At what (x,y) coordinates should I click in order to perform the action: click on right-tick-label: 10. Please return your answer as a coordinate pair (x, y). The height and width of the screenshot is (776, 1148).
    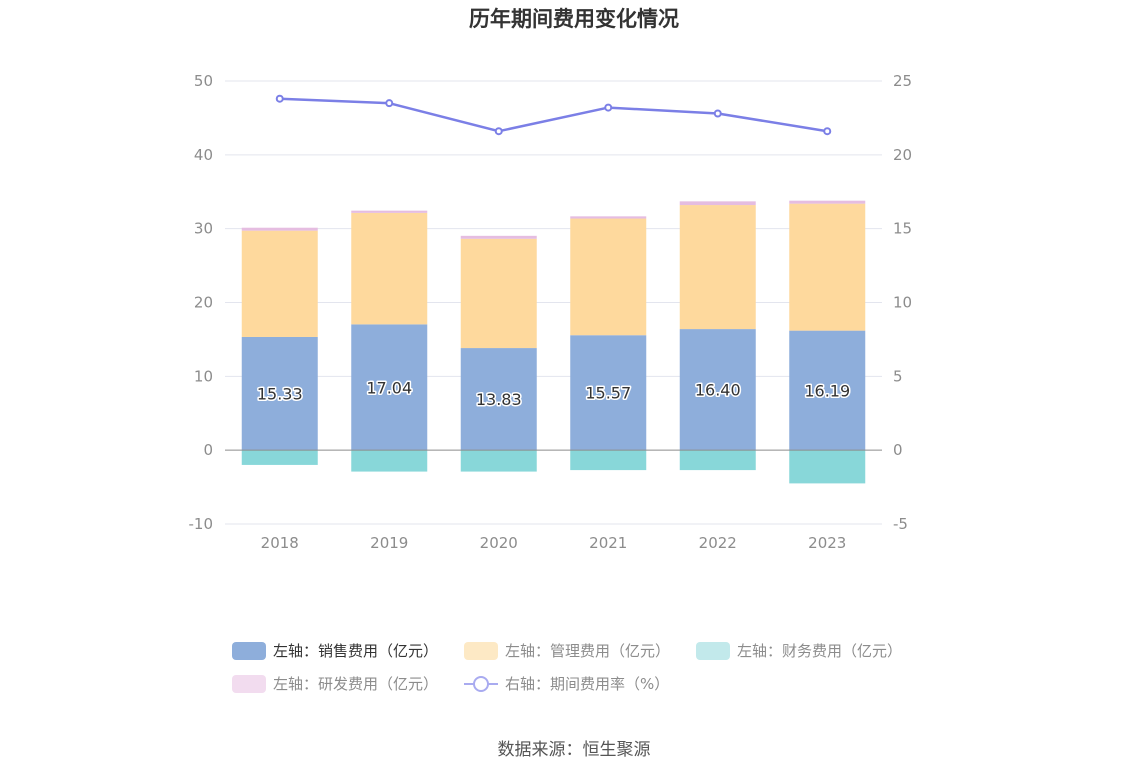
    Looking at the image, I should click on (902, 303).